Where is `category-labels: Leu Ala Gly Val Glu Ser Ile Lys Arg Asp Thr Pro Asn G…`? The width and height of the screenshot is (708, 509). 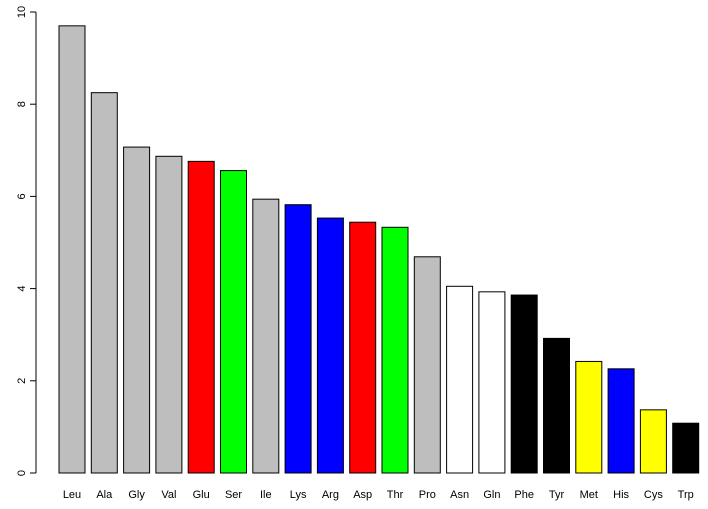 category-labels: Leu Ala Gly Val Glu Ser Ile Lys Arg Asp Thr Pro Asn G… is located at coordinates (378, 495).